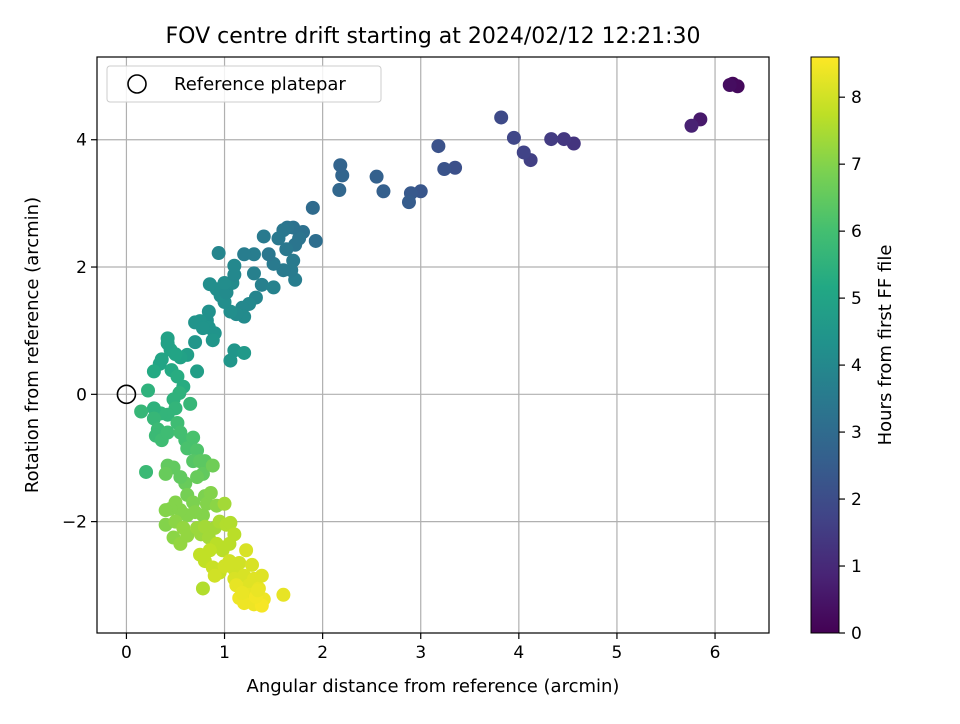 The height and width of the screenshot is (724, 960). I want to click on x-tick-label: 5, so click(617, 653).